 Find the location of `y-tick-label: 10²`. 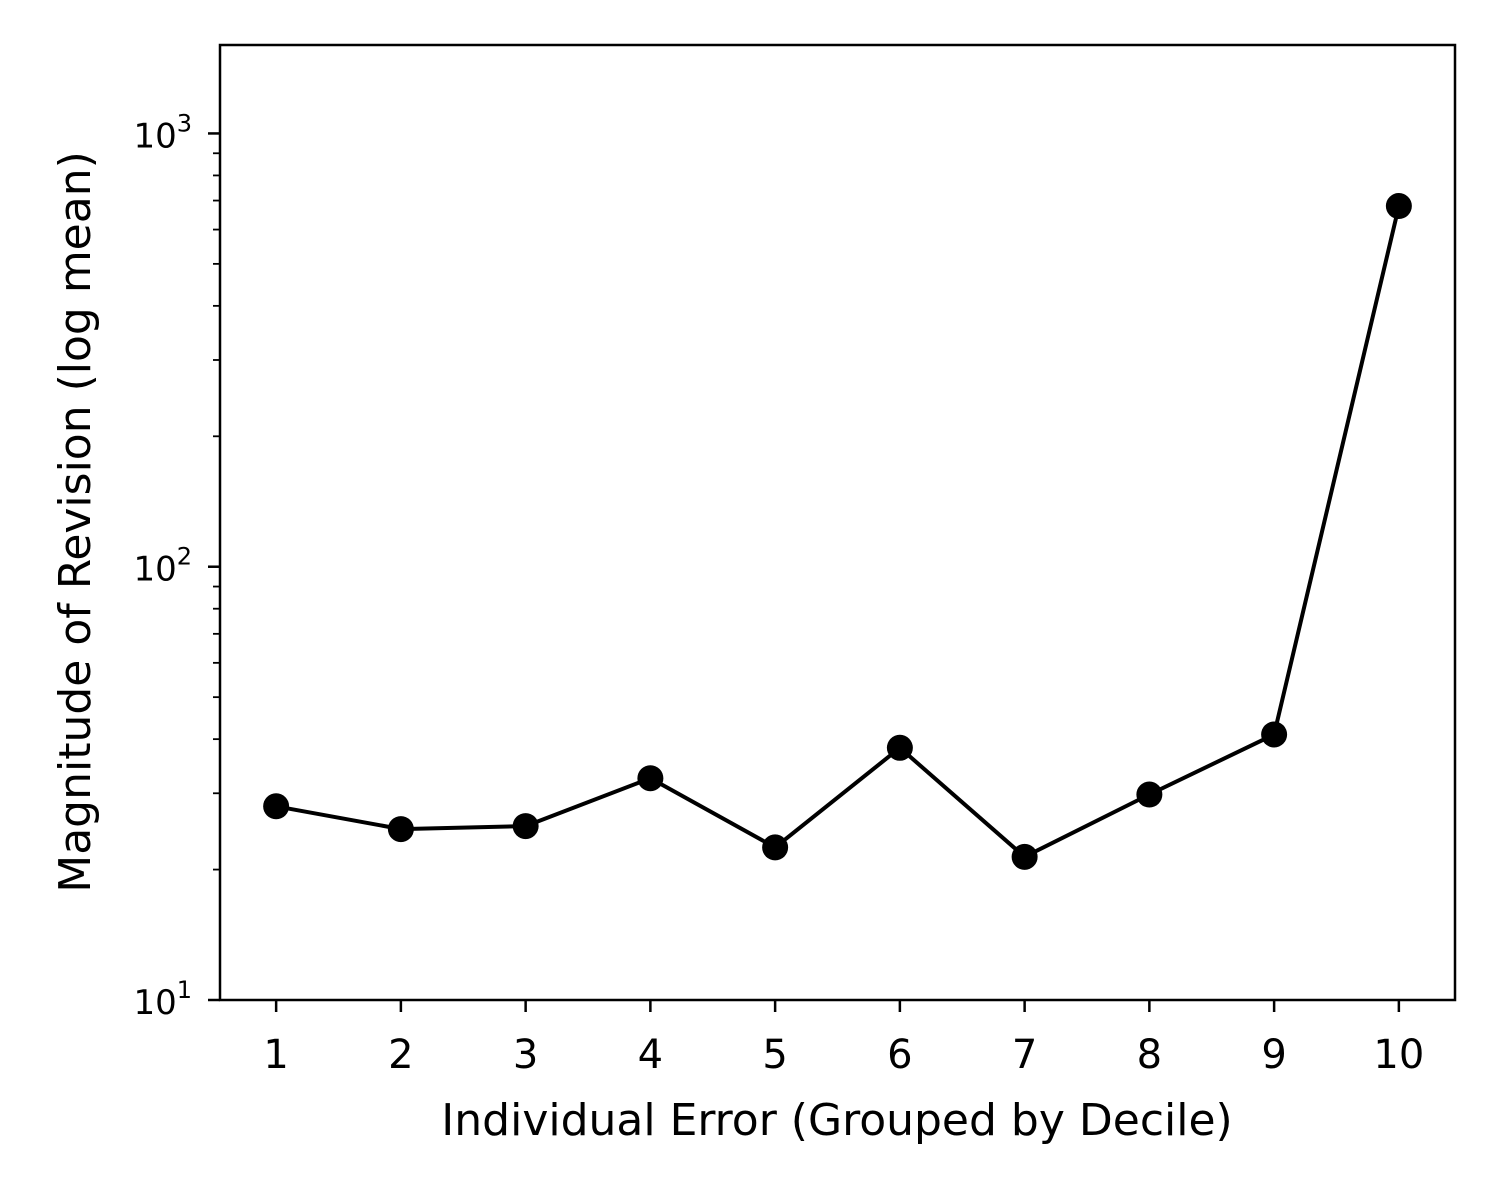

y-tick-label: 10² is located at coordinates (162, 566).